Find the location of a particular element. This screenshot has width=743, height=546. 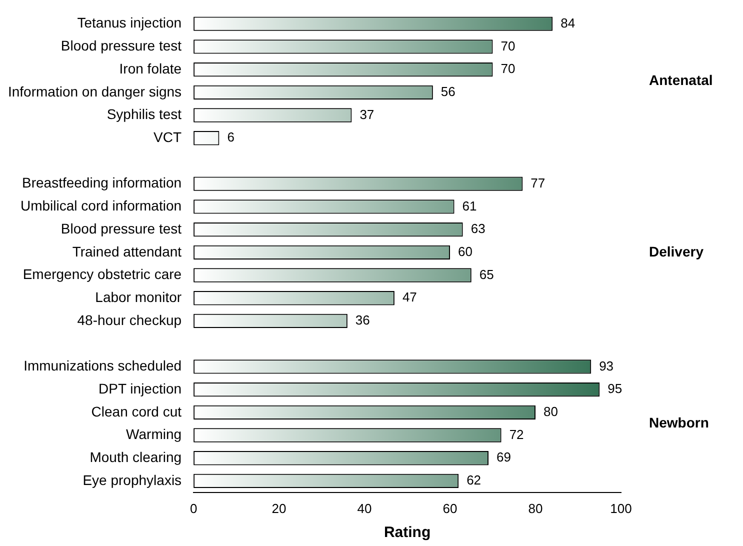

data-label: 36 is located at coordinates (362, 320).